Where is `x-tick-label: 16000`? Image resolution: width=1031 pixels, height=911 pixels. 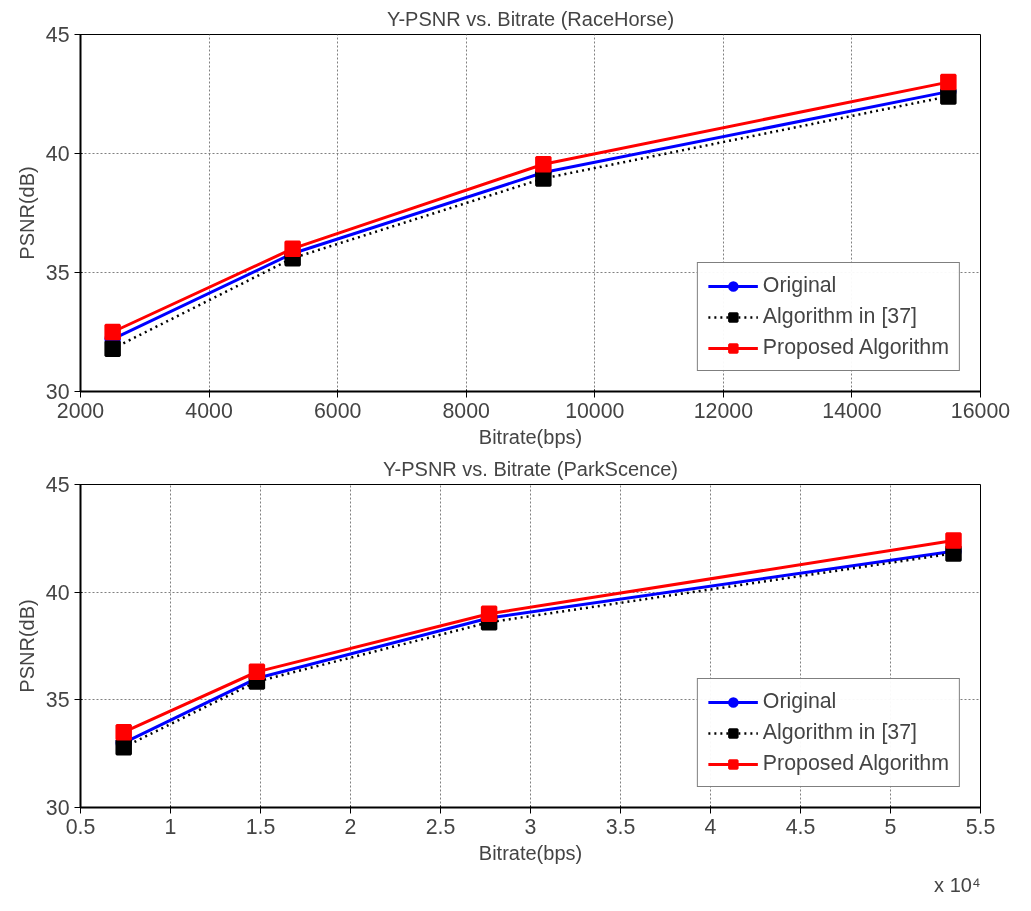
x-tick-label: 16000 is located at coordinates (980, 410).